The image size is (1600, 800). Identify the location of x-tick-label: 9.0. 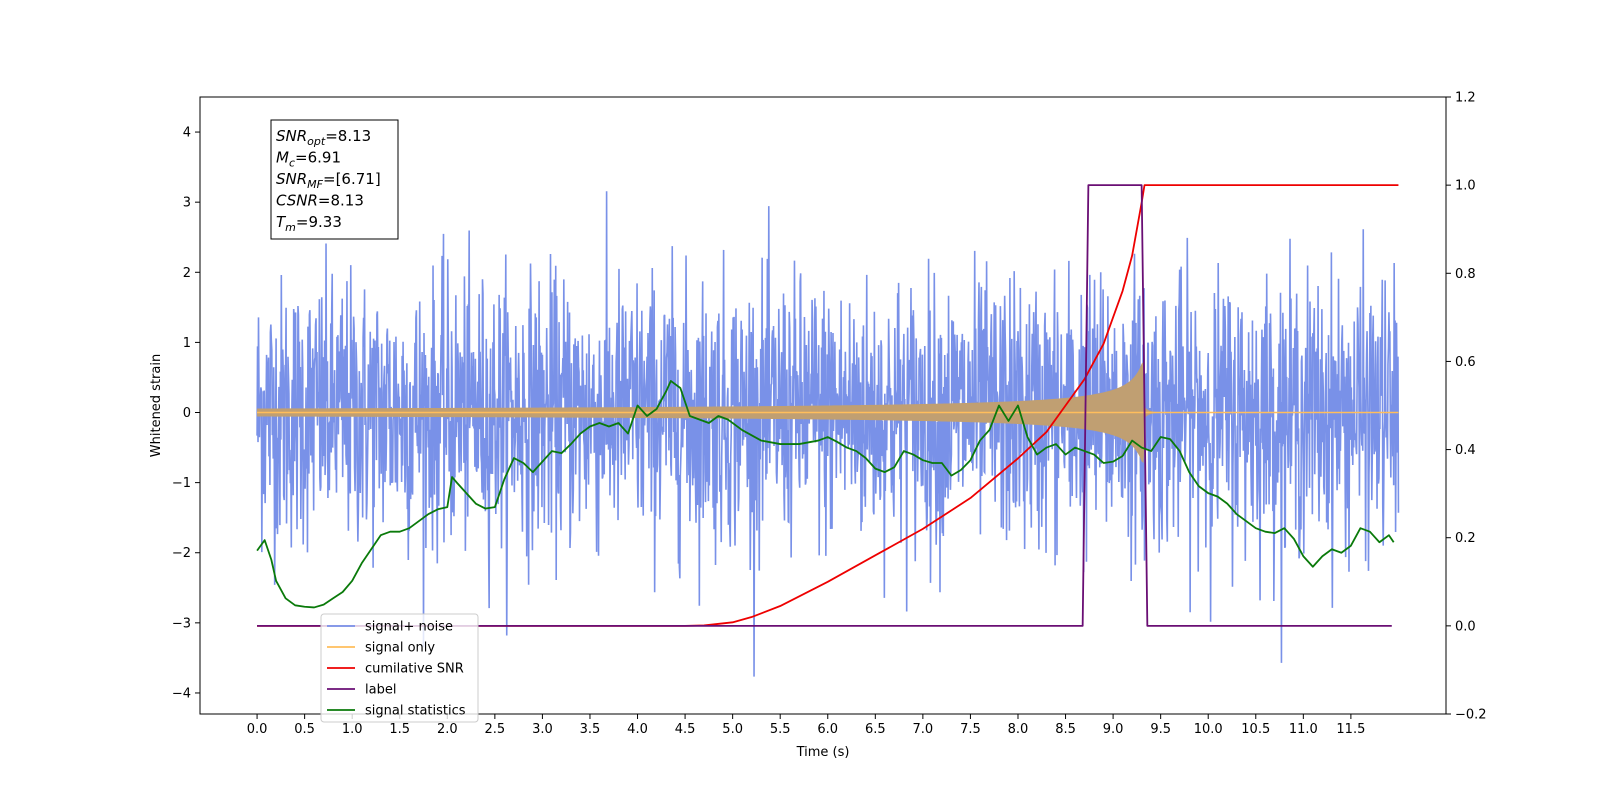
(1113, 729).